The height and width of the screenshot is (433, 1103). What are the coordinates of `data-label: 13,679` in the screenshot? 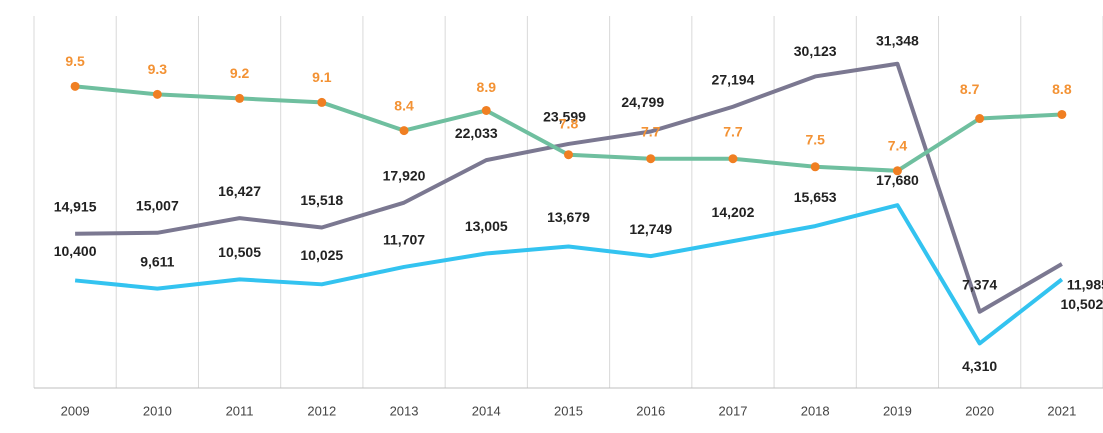 It's located at (568, 217).